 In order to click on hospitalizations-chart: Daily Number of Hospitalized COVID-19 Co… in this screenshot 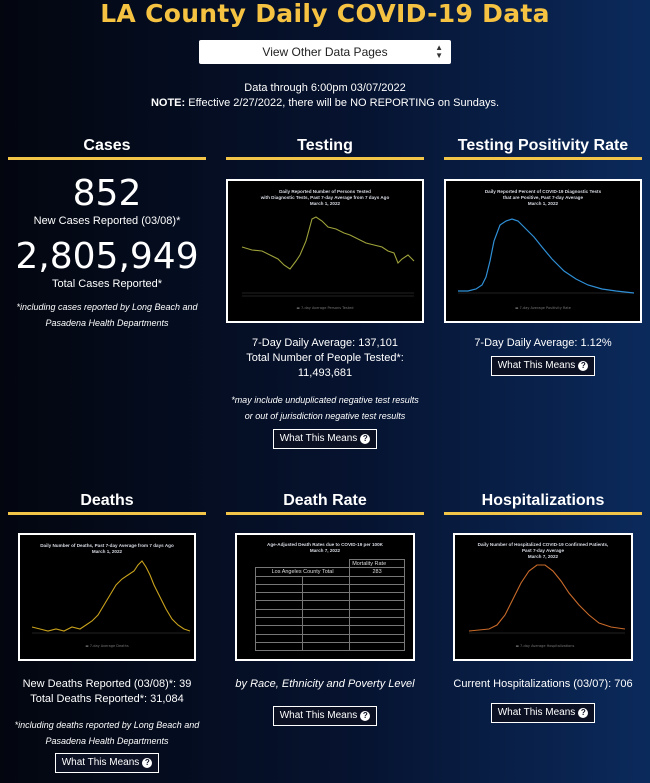, I will do `click(543, 597)`.